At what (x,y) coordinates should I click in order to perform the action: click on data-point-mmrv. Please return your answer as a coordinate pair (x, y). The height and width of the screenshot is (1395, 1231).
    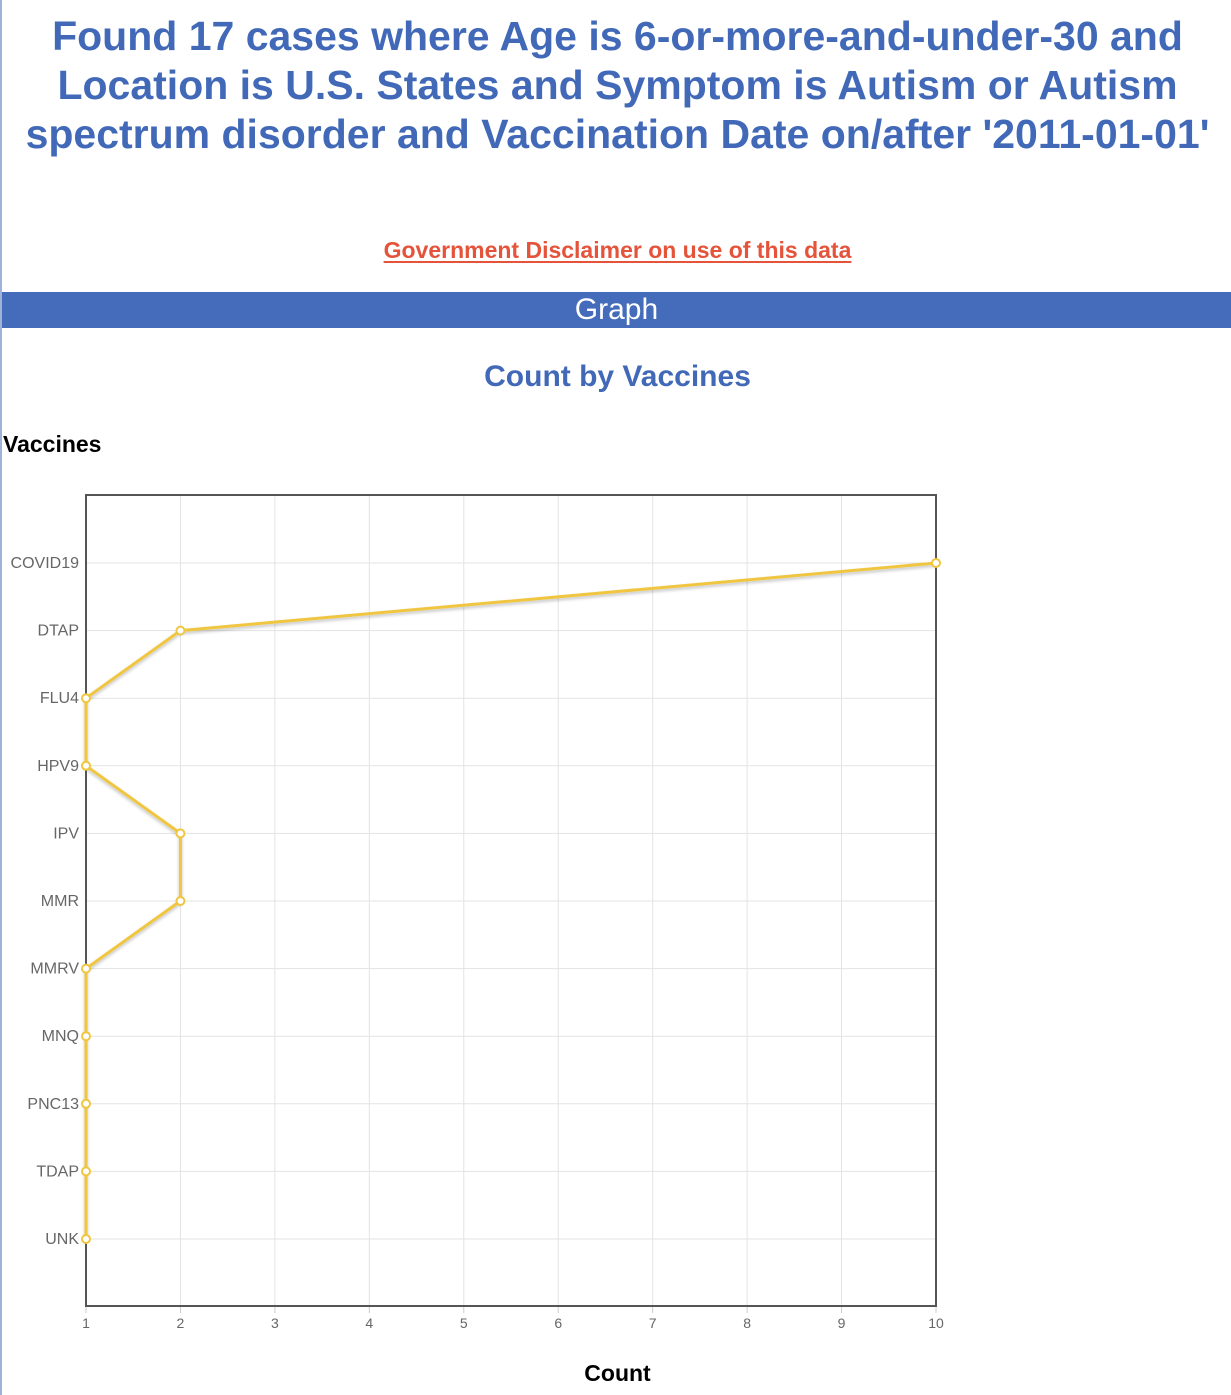
    Looking at the image, I should click on (86, 968).